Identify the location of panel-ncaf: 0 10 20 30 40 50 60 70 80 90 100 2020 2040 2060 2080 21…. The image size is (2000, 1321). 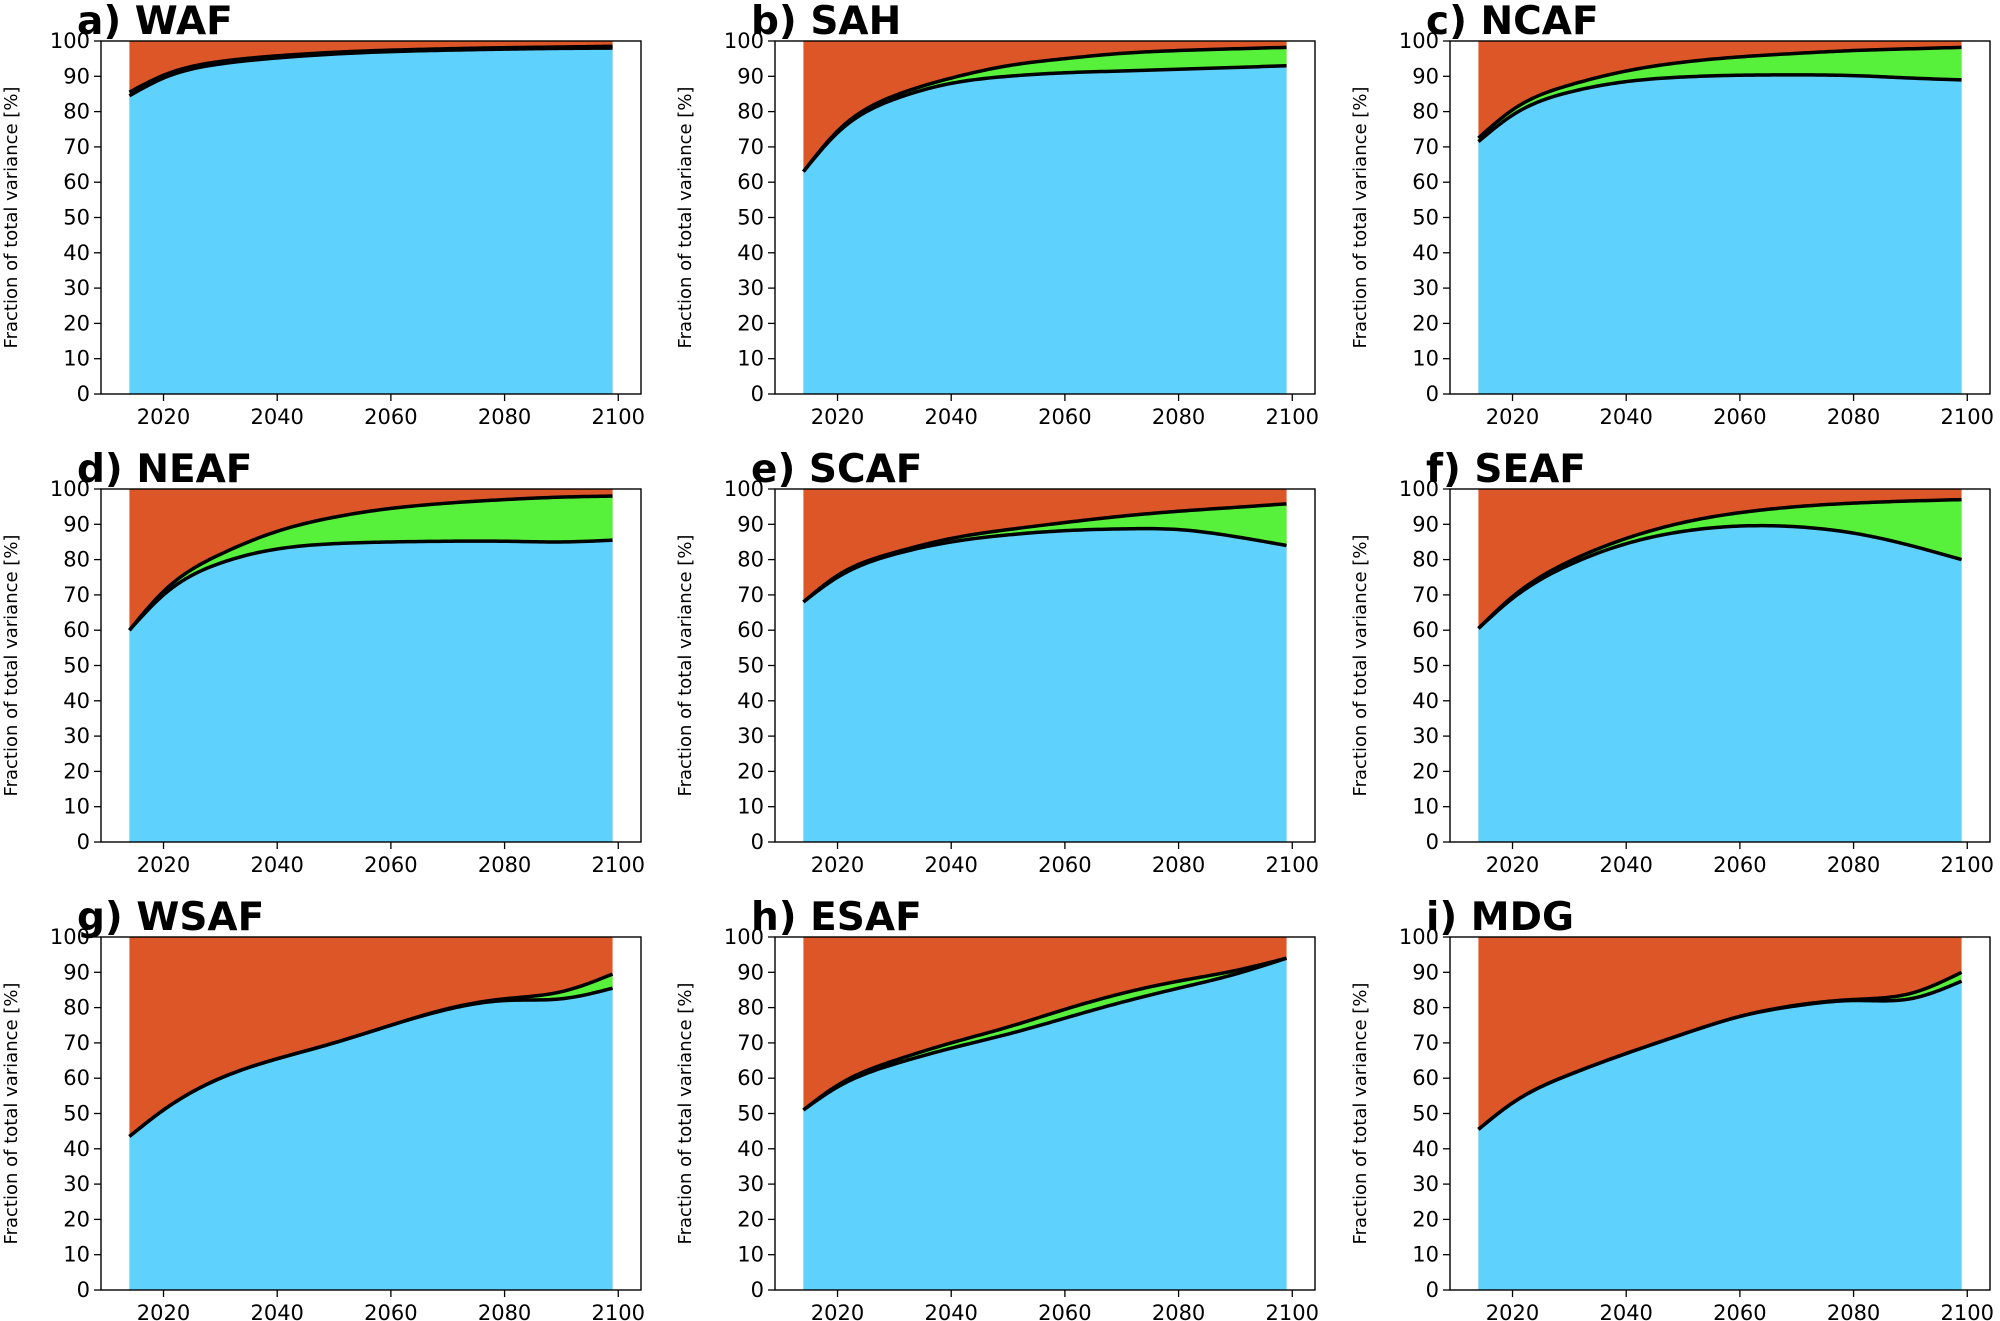
(1672, 214).